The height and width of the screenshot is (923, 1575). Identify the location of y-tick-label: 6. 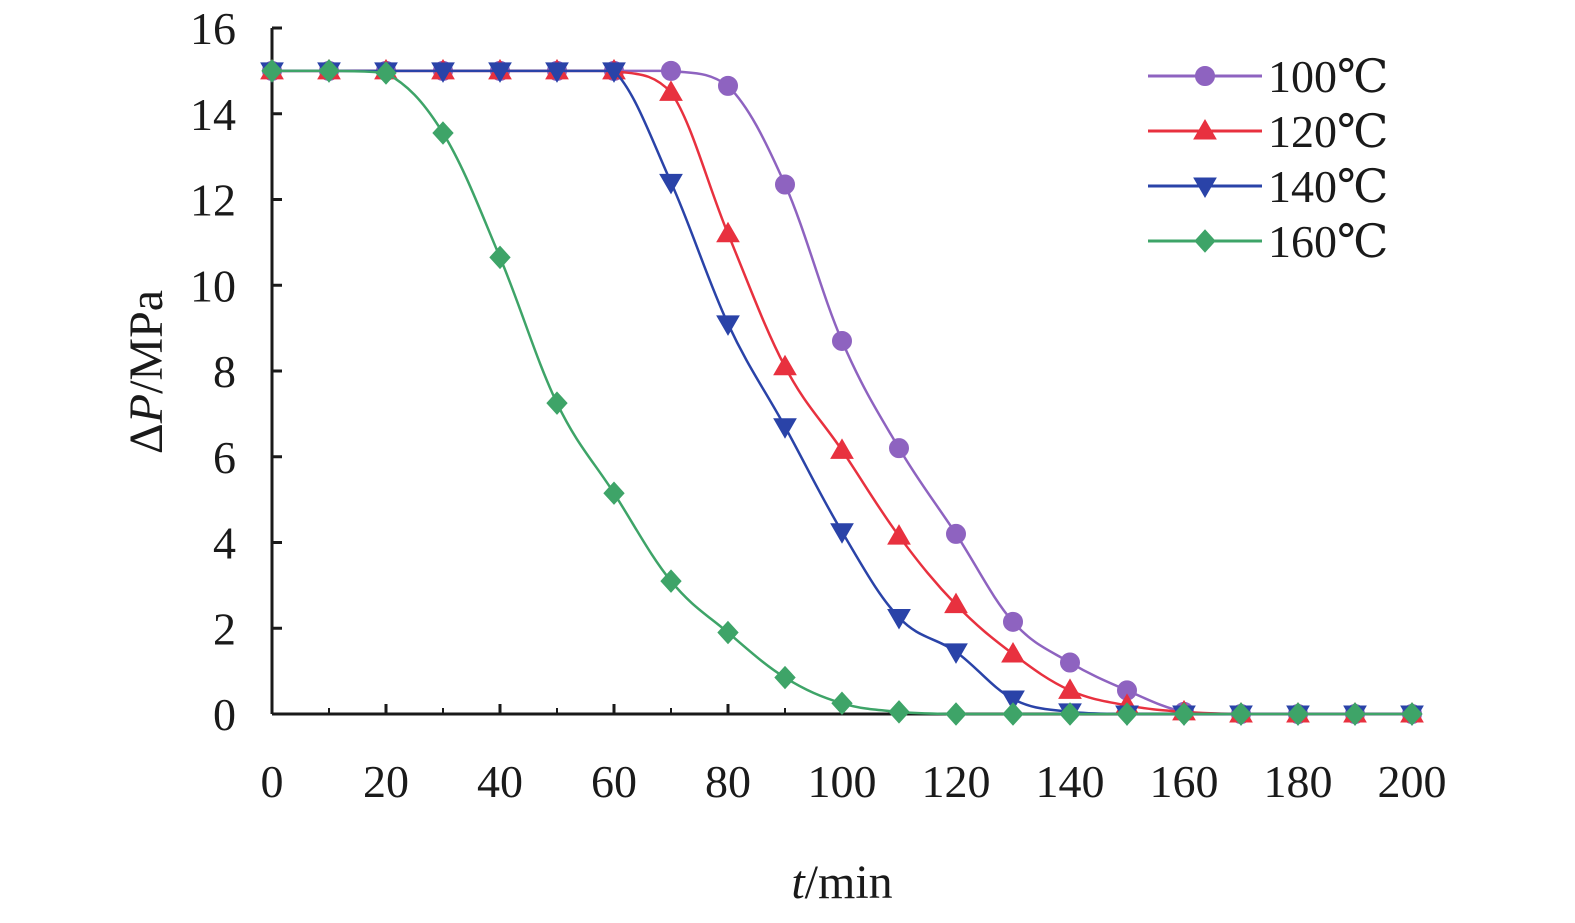
(224, 457).